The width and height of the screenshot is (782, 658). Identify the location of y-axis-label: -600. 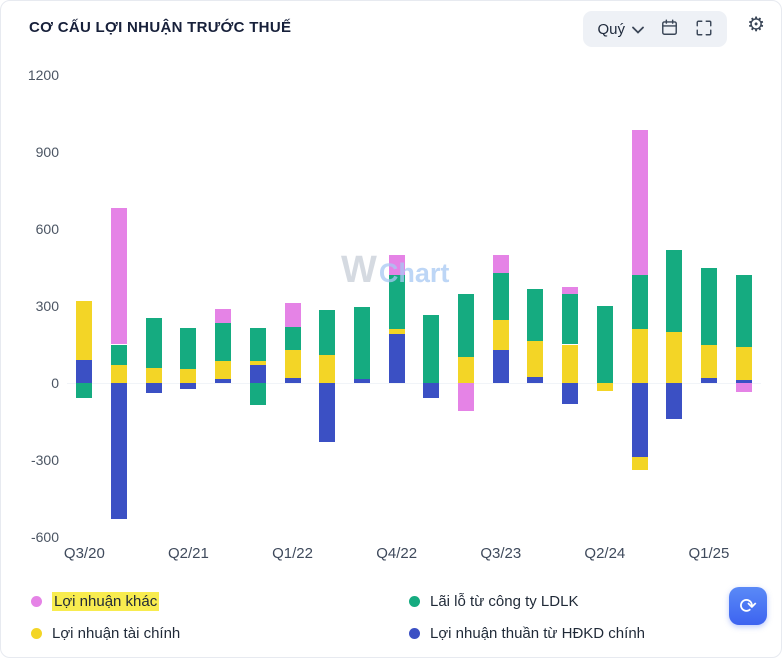
(44, 537).